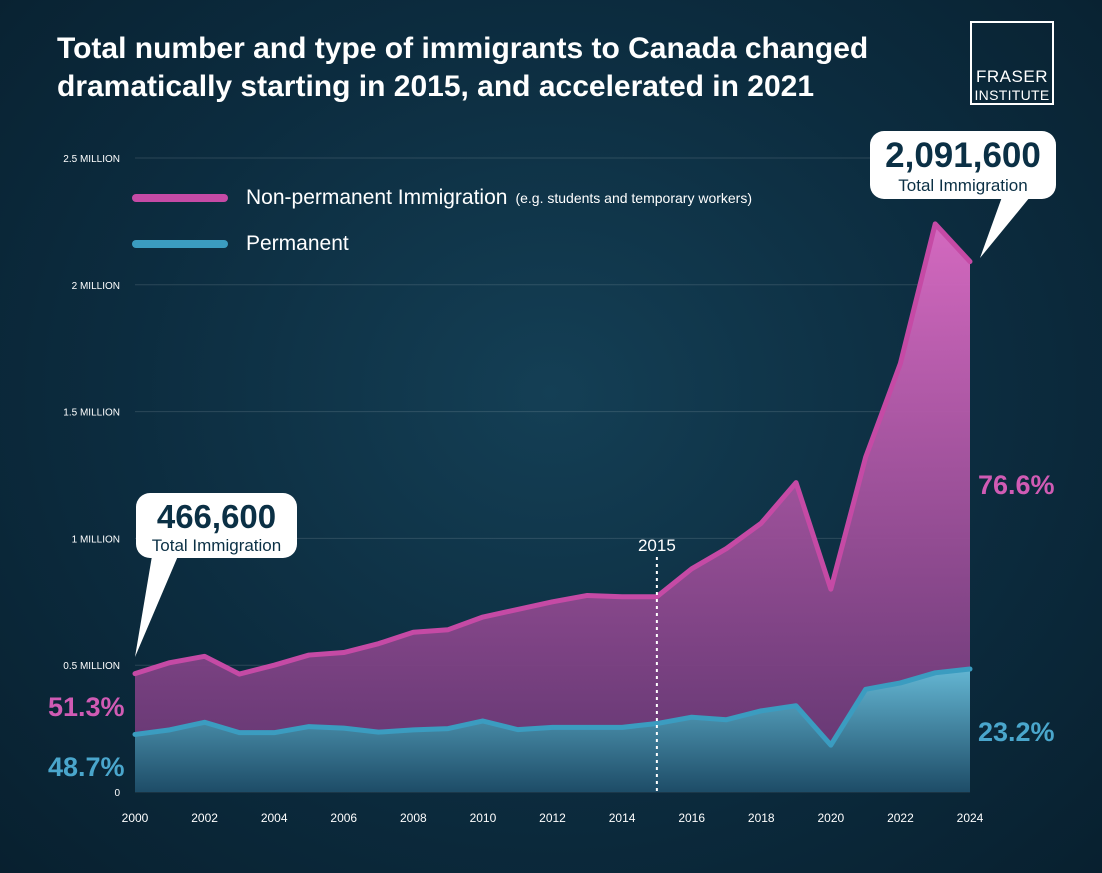 This screenshot has height=873, width=1102. I want to click on callout-end-value: 2,091,600, so click(963, 155).